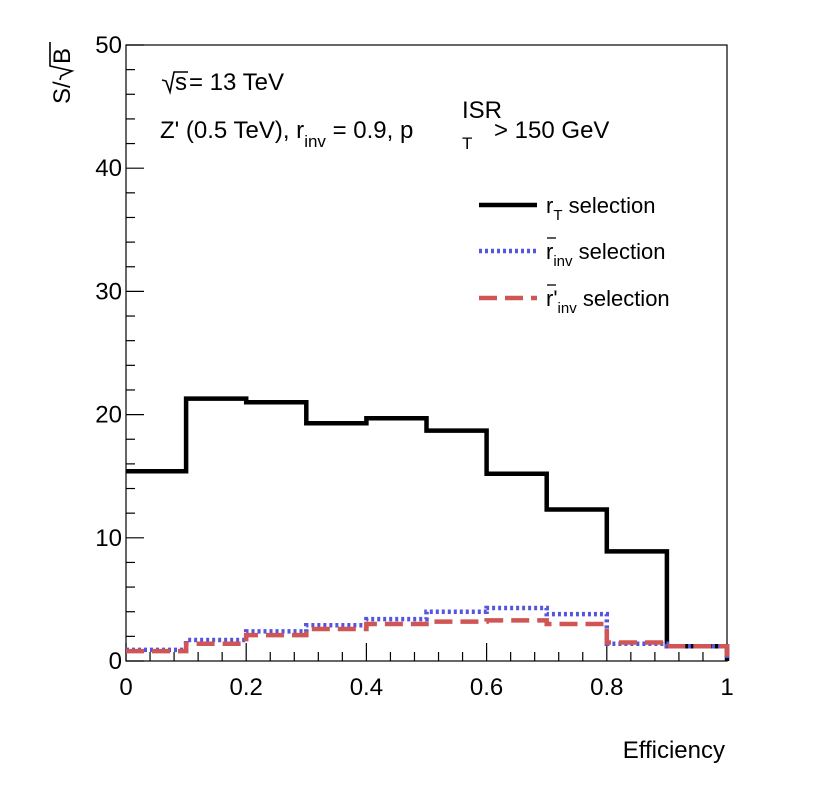 The height and width of the screenshot is (785, 814). Describe the element at coordinates (486, 687) in the screenshot. I see `x-tick-label: 0.6` at that location.